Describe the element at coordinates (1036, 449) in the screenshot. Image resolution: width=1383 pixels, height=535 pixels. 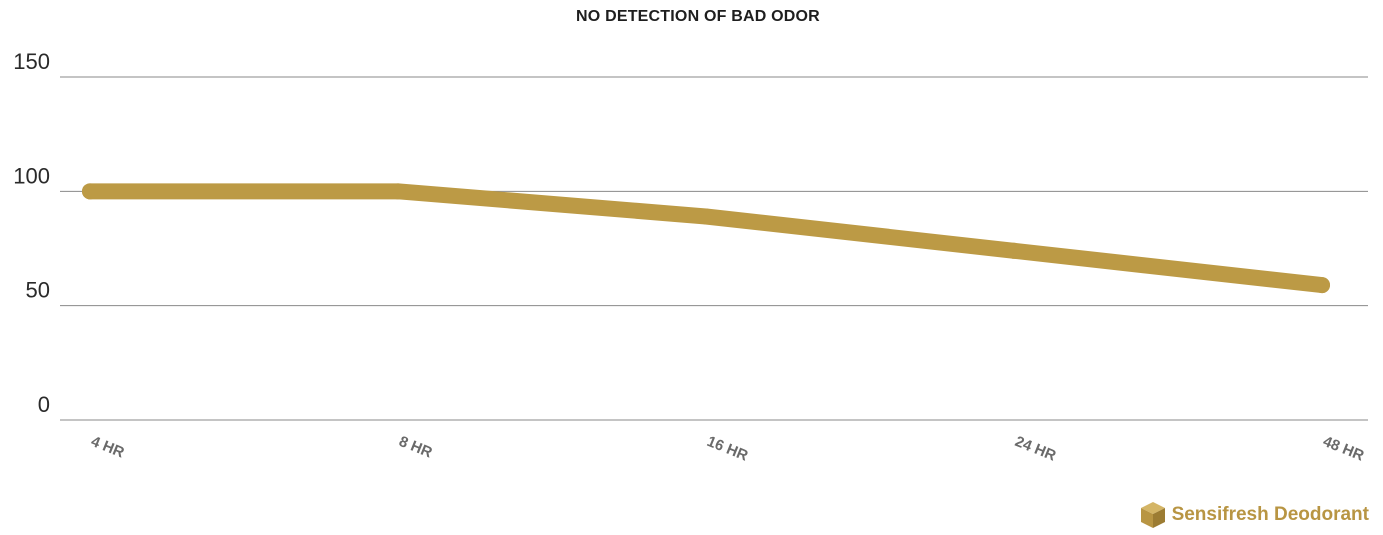
I see `x-tick-label: 24 HR` at that location.